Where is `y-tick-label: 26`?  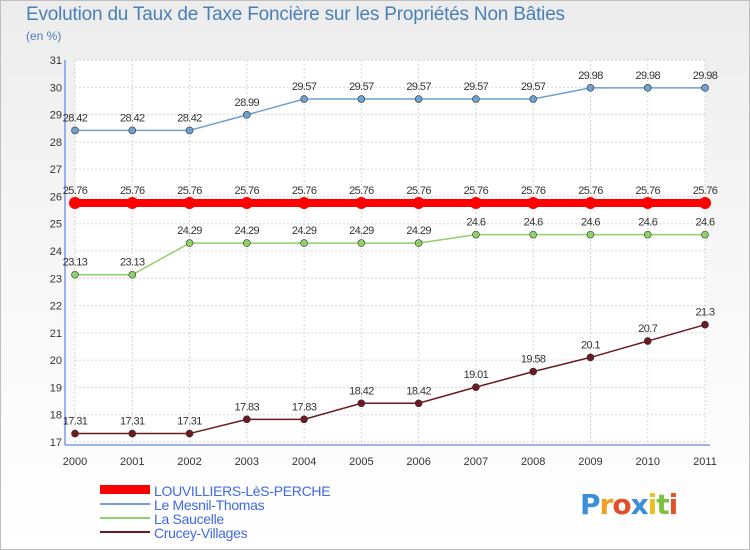 y-tick-label: 26 is located at coordinates (56, 197).